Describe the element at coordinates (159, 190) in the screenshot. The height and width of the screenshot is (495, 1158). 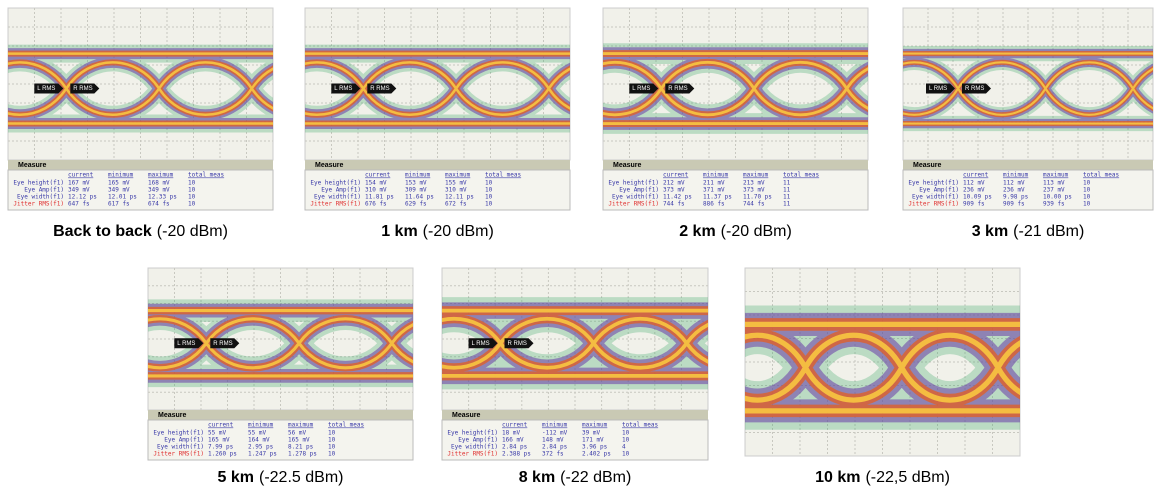
I see `measure-cell: 349 mV` at that location.